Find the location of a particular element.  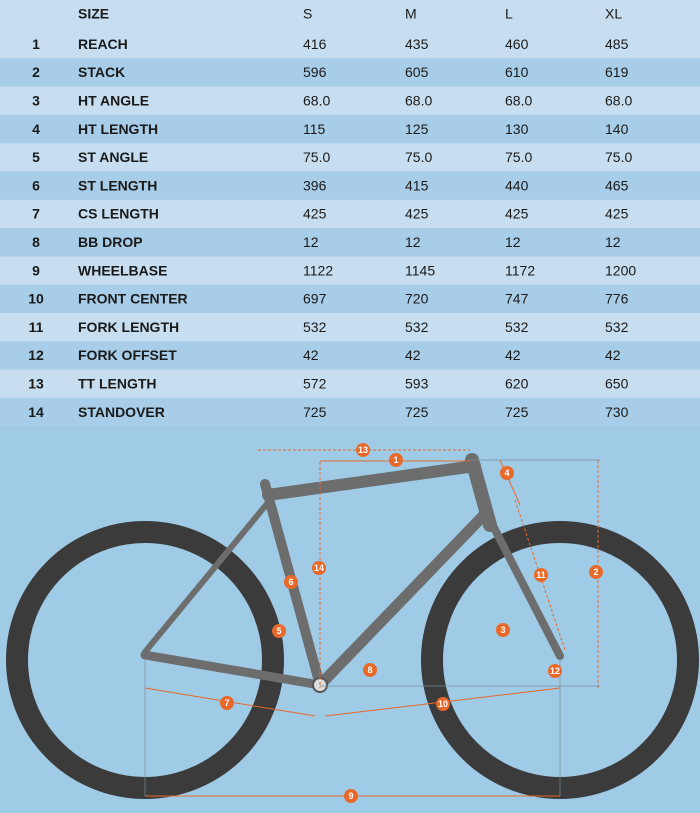

marker-label: 8 is located at coordinates (369, 670).